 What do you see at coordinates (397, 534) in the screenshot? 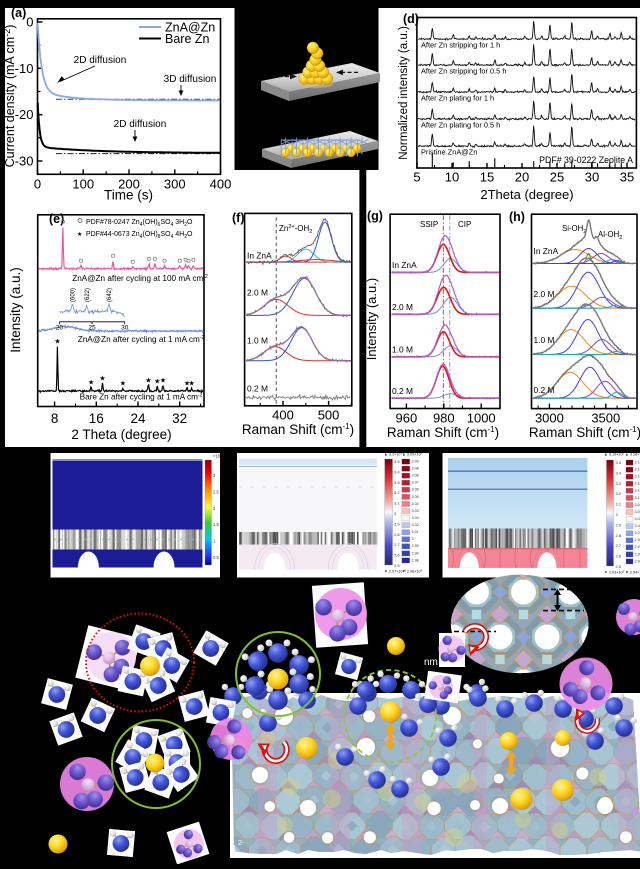
I see `svg-text: 2.8` at bounding box center [397, 534].